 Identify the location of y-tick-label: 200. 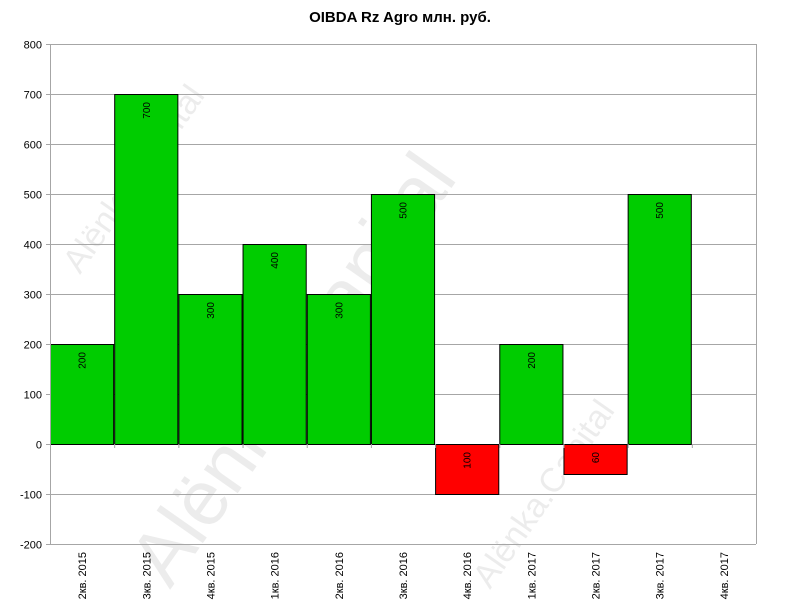
(33, 346).